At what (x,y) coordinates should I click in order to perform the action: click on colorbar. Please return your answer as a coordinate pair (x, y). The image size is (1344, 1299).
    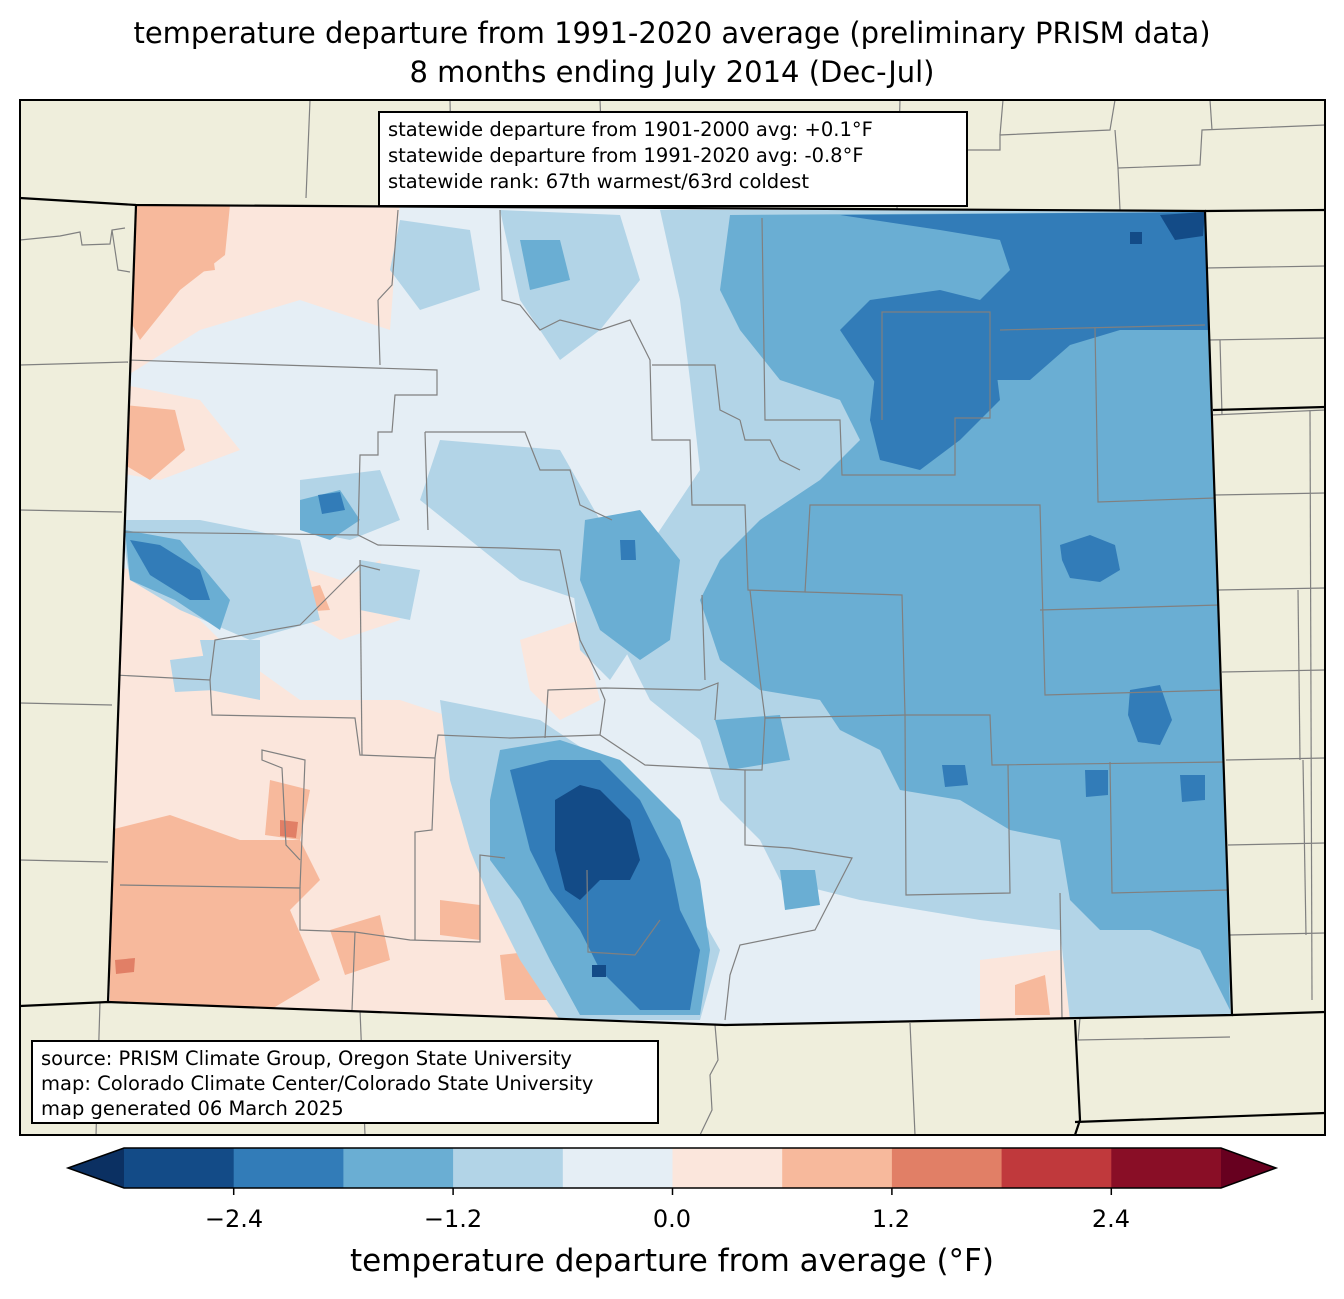
    Looking at the image, I should click on (672, 1171).